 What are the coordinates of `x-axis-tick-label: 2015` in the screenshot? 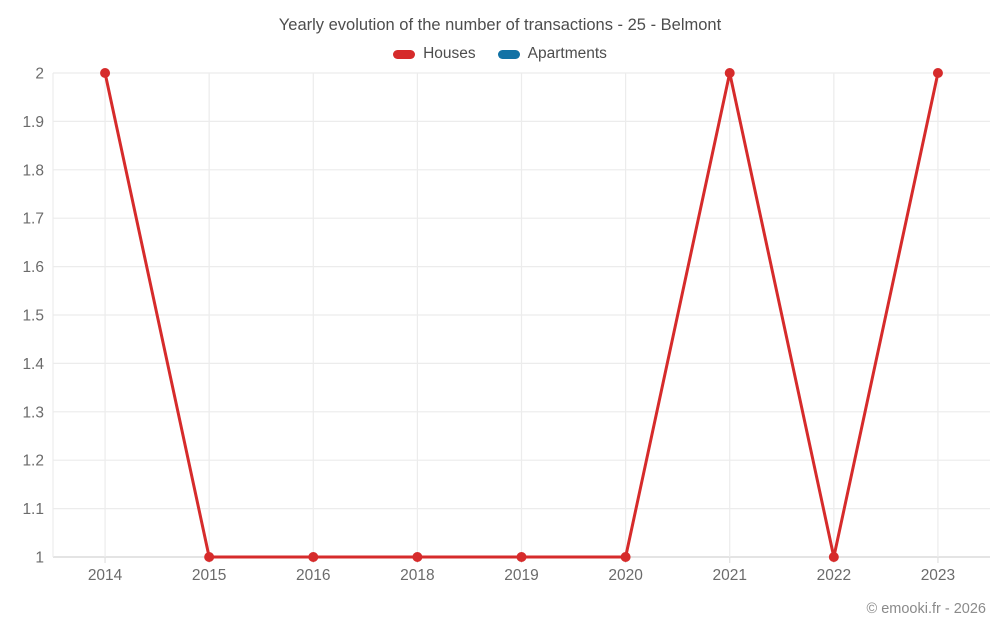 It's located at (209, 575).